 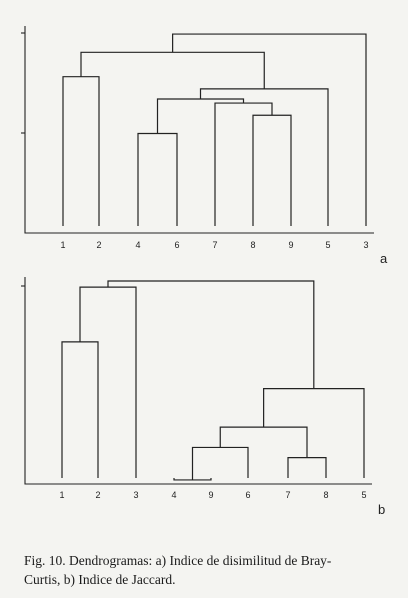 I want to click on panel-letter: b, so click(x=381, y=509).